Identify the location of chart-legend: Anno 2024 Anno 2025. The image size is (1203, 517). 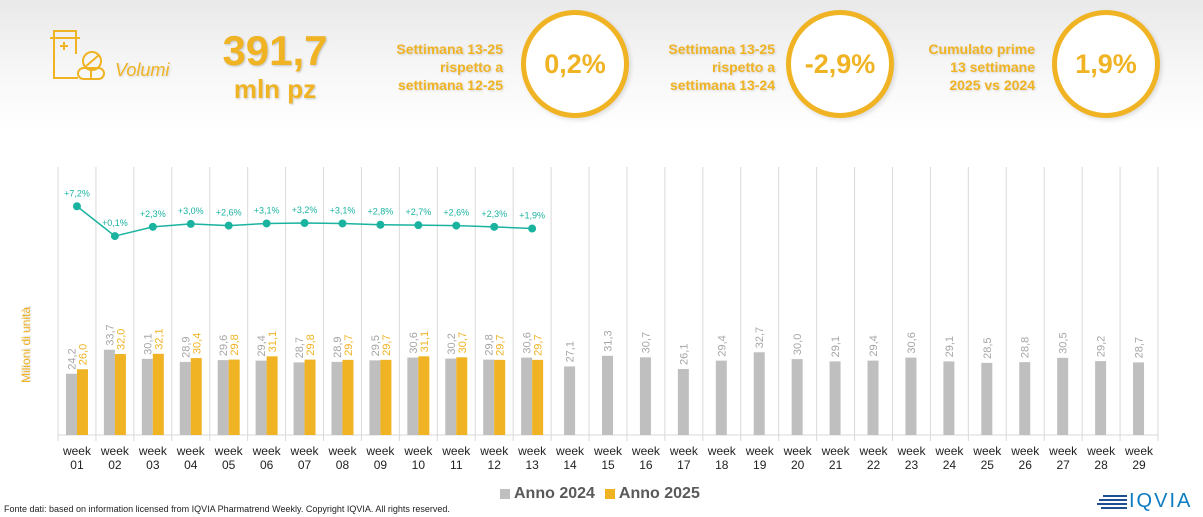
(600, 494).